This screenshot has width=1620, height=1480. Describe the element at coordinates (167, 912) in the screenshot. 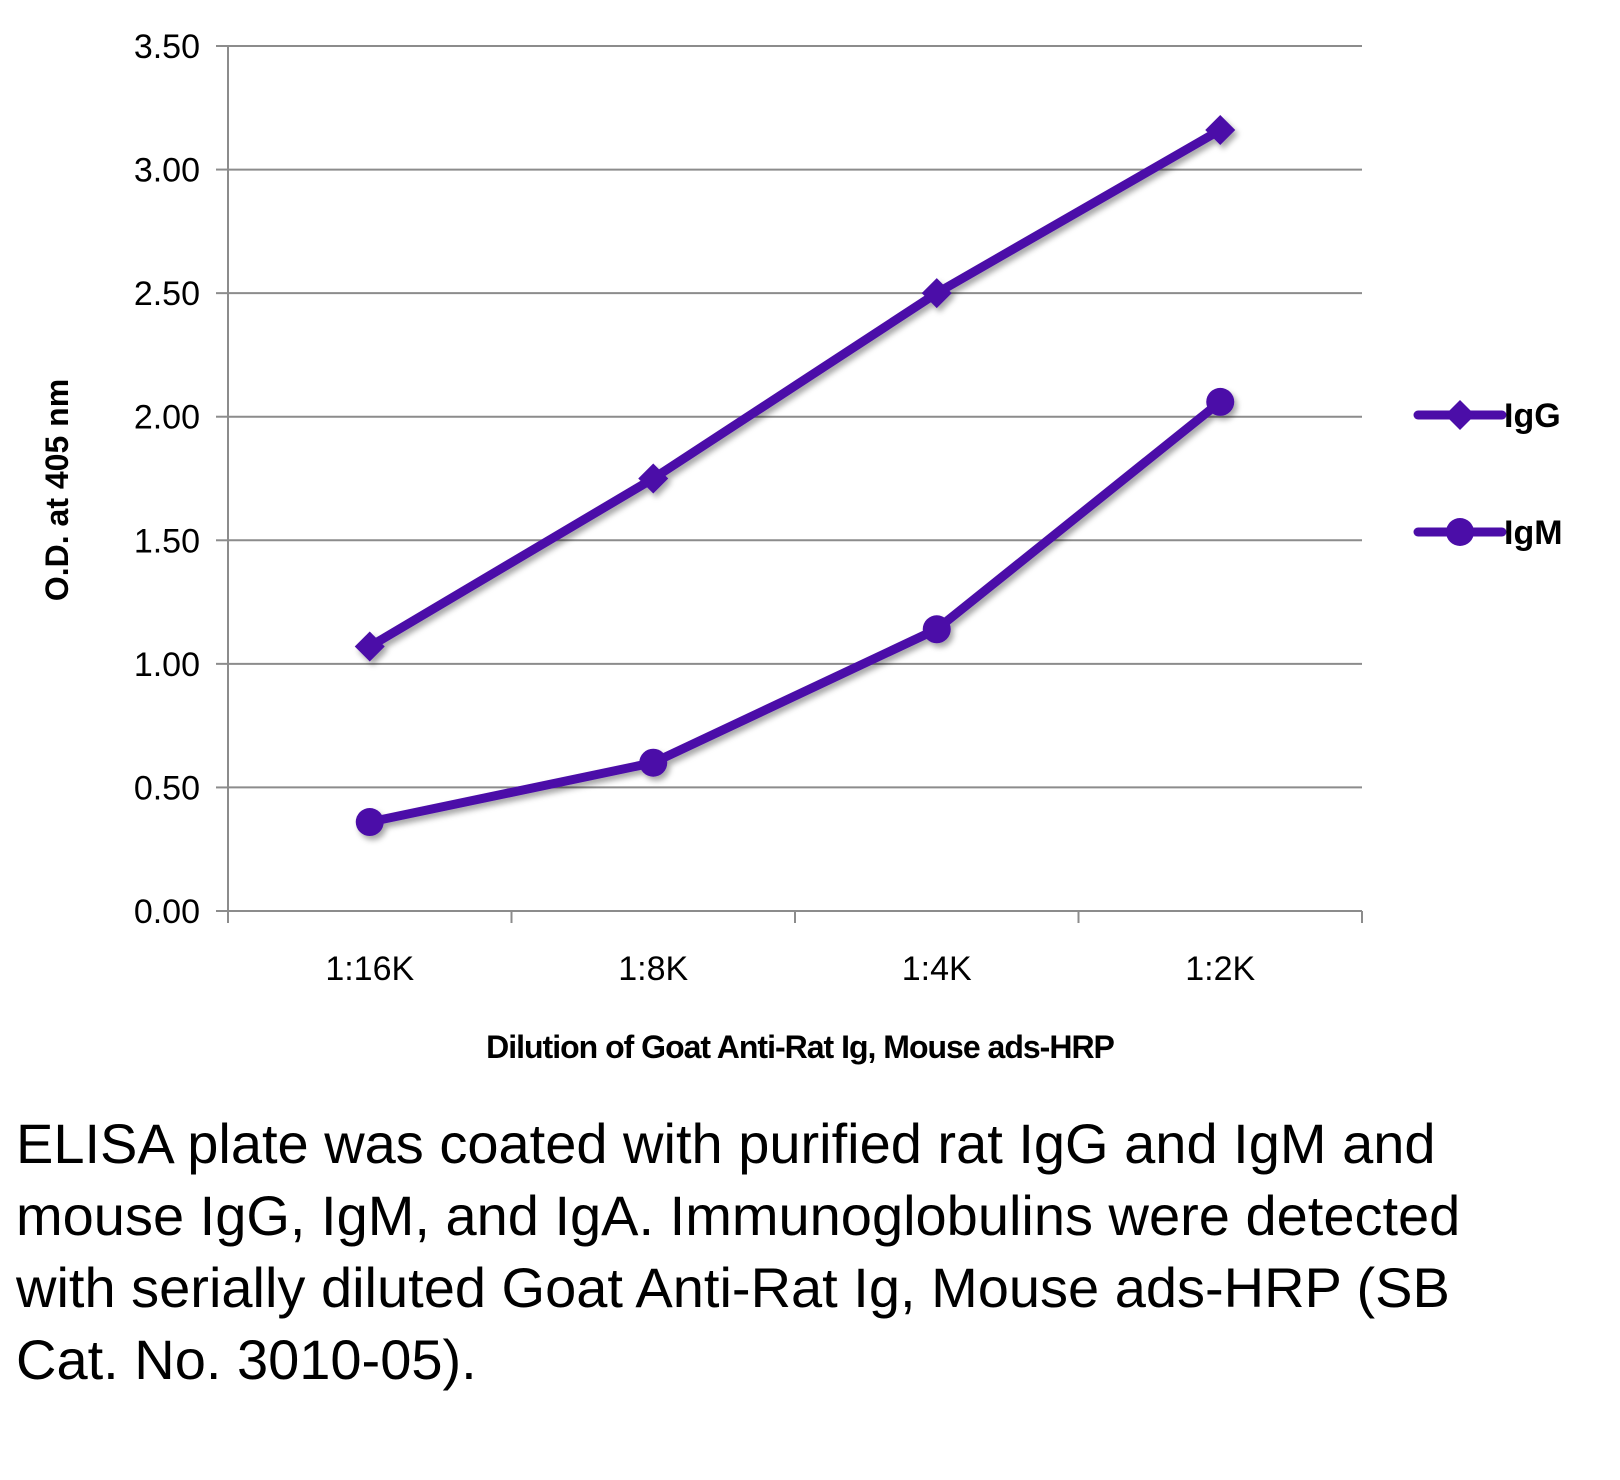

I see `y-tick-label: 0.00` at that location.